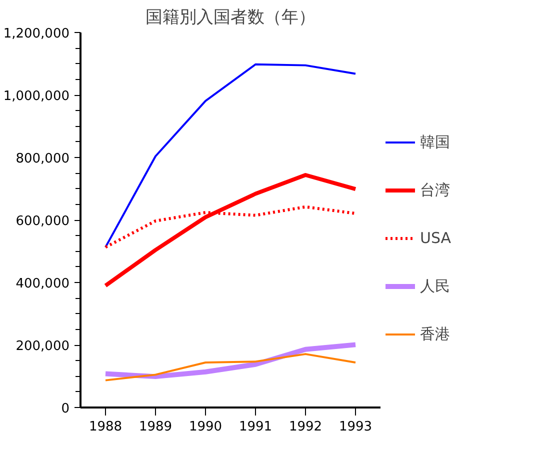 The height and width of the screenshot is (459, 547). Describe the element at coordinates (43, 346) in the screenshot. I see `y-tick-label: 200,000` at that location.